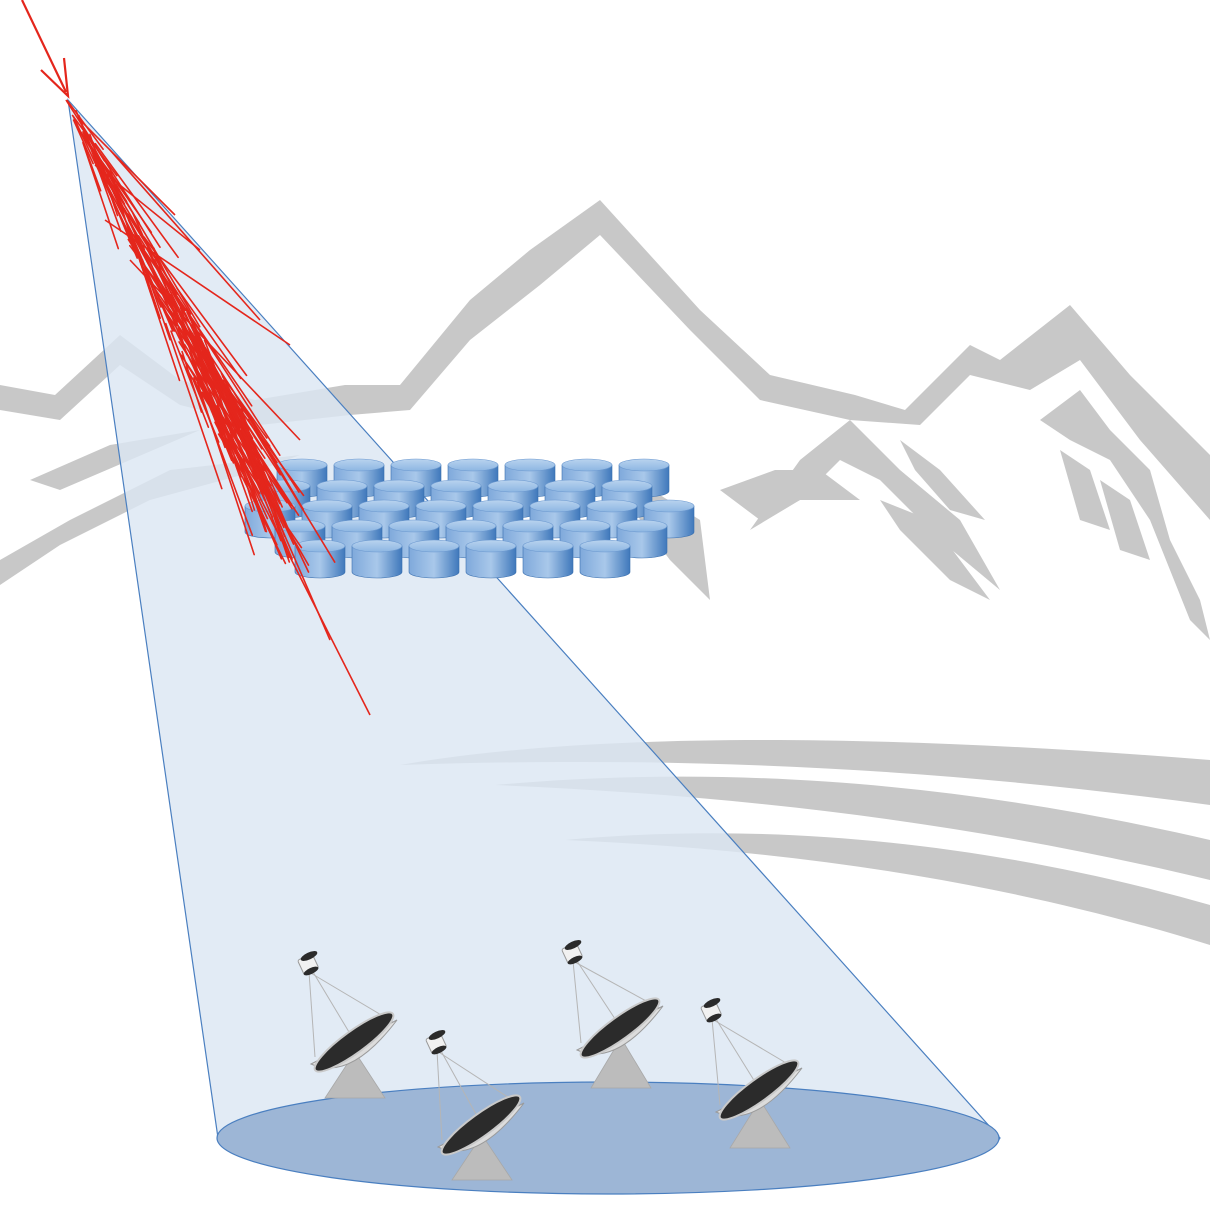 The height and width of the screenshot is (1210, 1210). Describe the element at coordinates (469, 518) in the screenshot. I see `water-tank-array` at that location.